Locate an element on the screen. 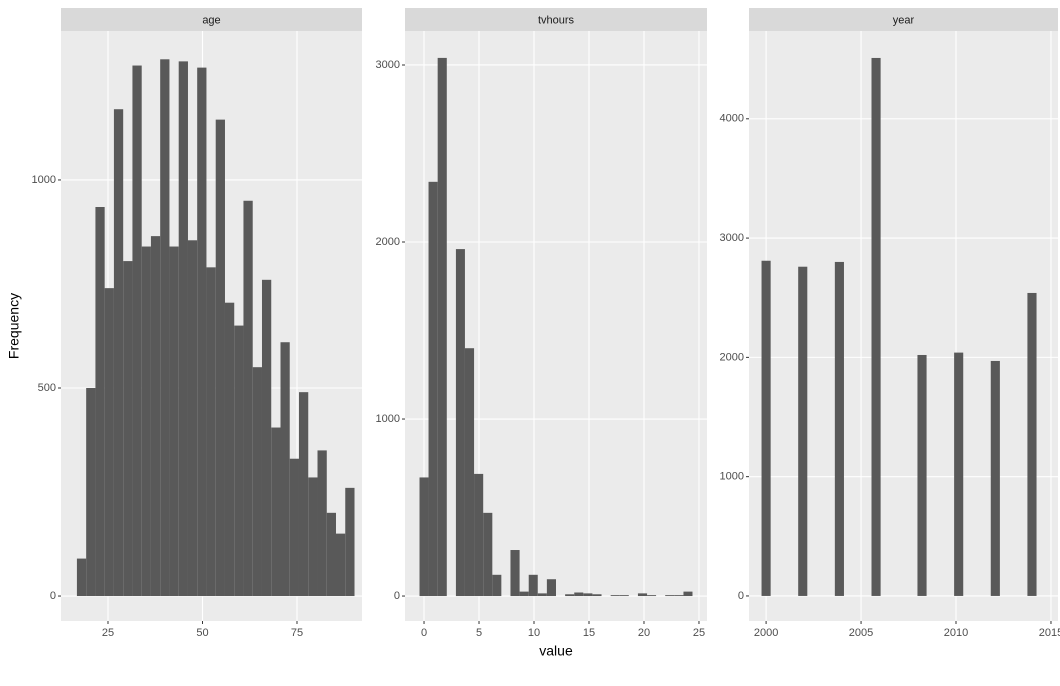 The image size is (1060, 686). strip-label: year is located at coordinates (904, 20).